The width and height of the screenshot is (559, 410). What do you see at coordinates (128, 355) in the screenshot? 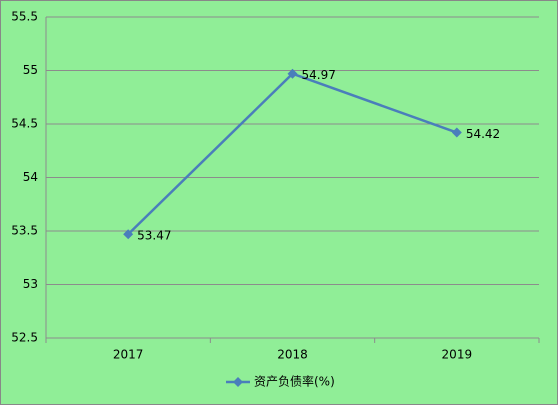
I see `x-tick-label: 2017` at bounding box center [128, 355].